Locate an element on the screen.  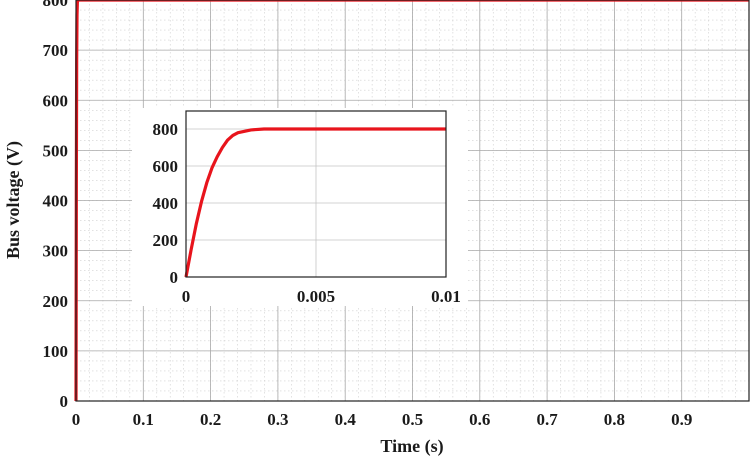
inset-y-tick-label: 0 is located at coordinates (174, 277).